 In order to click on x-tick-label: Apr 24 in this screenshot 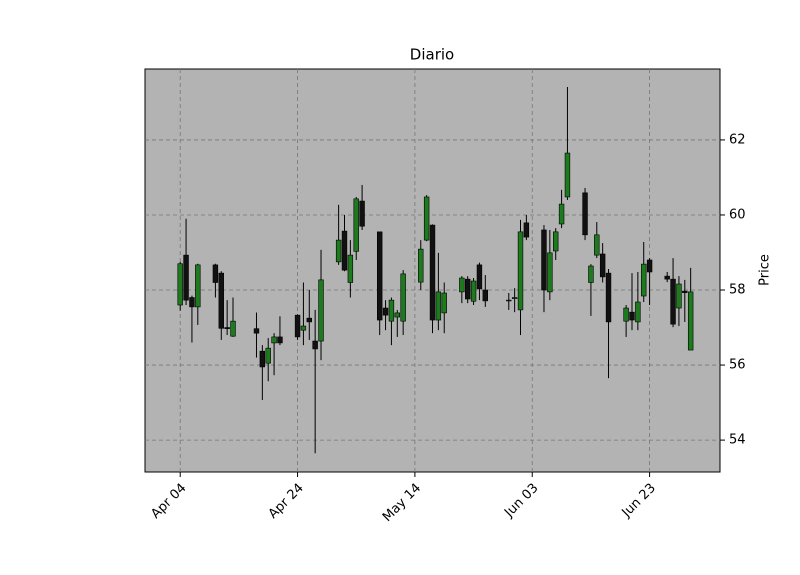, I will do `click(286, 501)`.